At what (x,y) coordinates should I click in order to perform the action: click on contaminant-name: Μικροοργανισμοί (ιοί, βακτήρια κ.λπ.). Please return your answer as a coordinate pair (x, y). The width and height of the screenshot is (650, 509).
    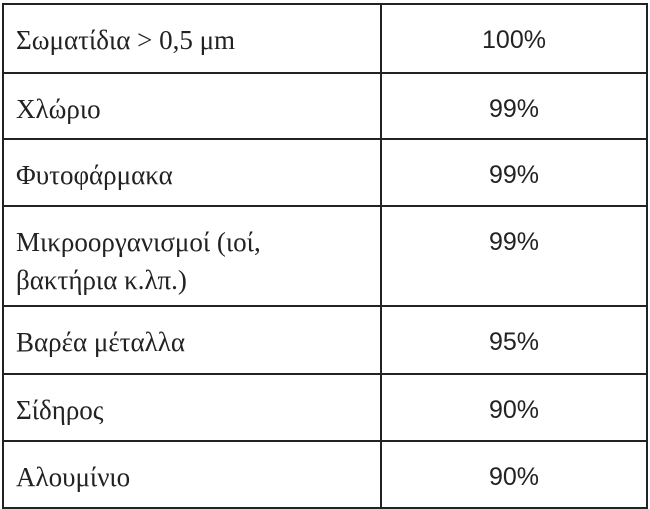
    Looking at the image, I should click on (192, 256).